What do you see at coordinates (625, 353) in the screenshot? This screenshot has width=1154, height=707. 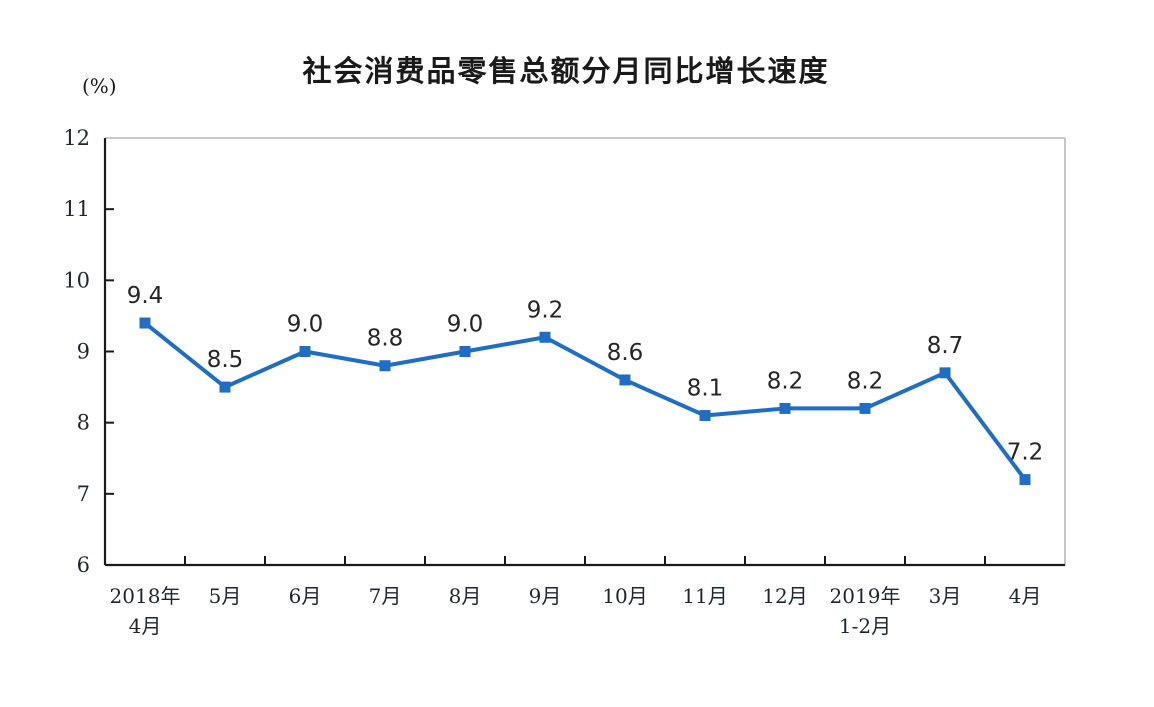 I see `data-point-label: 8.6` at bounding box center [625, 353].